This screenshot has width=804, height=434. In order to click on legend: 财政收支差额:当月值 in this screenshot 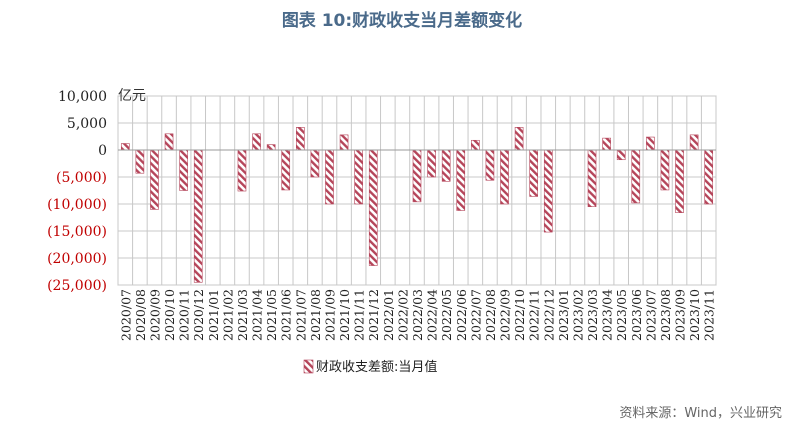, I will do `click(370, 367)`.